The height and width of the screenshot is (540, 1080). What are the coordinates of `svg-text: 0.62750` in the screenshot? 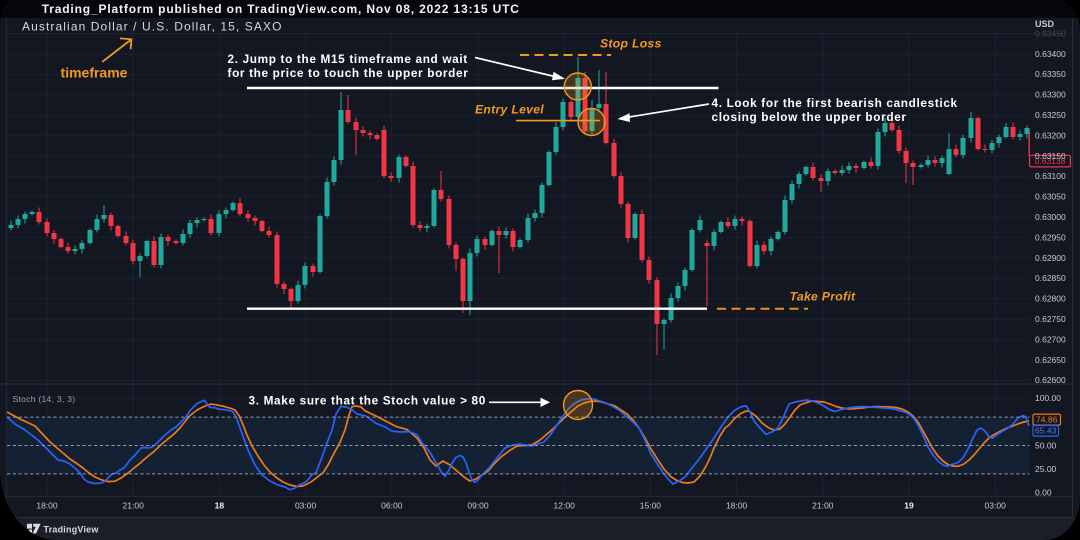 It's located at (1050, 319).